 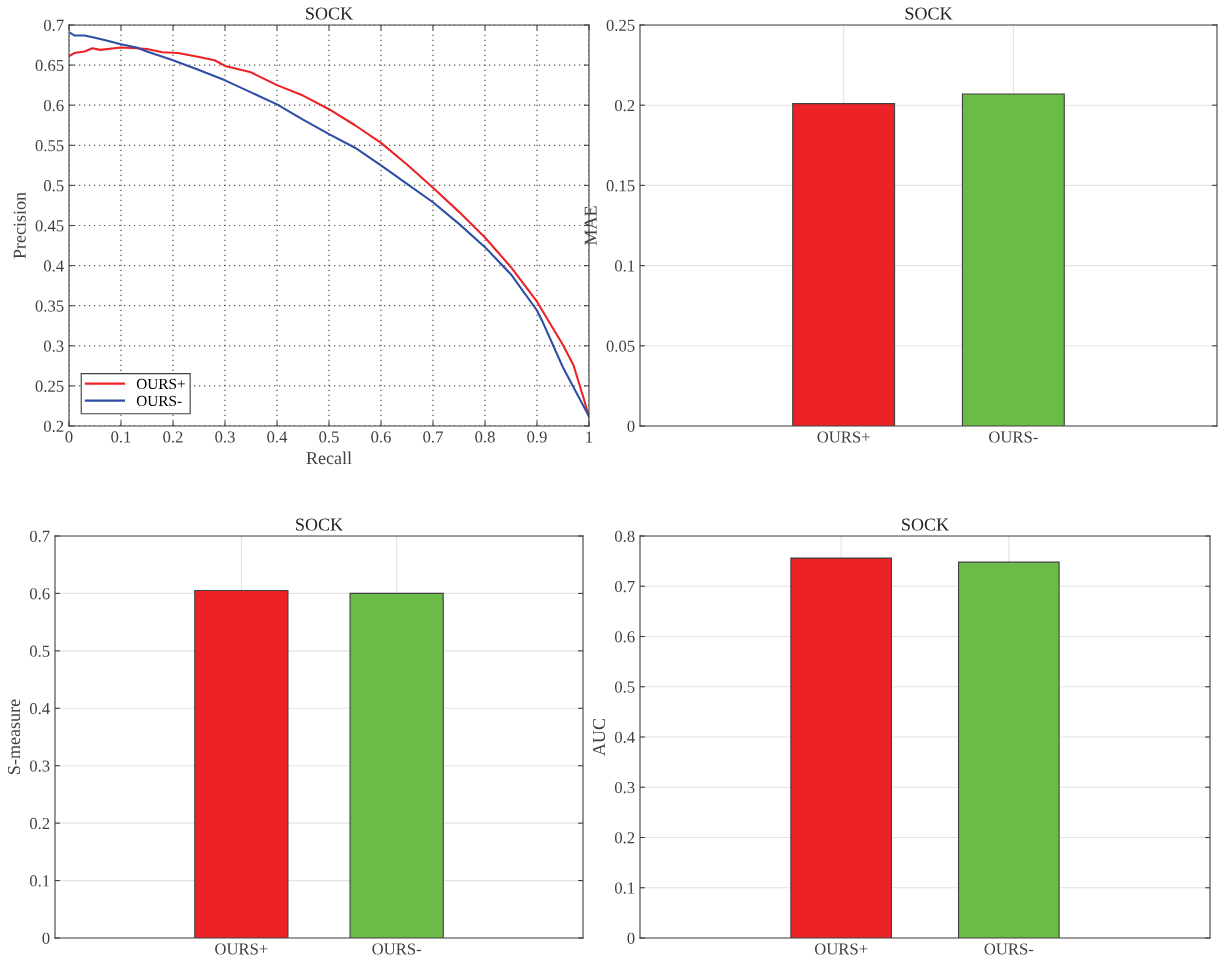 What do you see at coordinates (14, 736) in the screenshot?
I see `y-axis-title: S-measure` at bounding box center [14, 736].